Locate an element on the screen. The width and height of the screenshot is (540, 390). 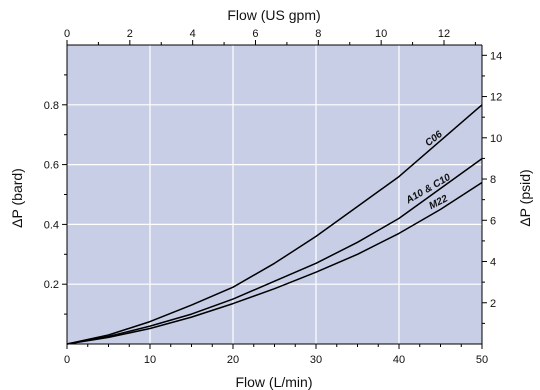
x-bottom-tick-label: 0 is located at coordinates (67, 360).